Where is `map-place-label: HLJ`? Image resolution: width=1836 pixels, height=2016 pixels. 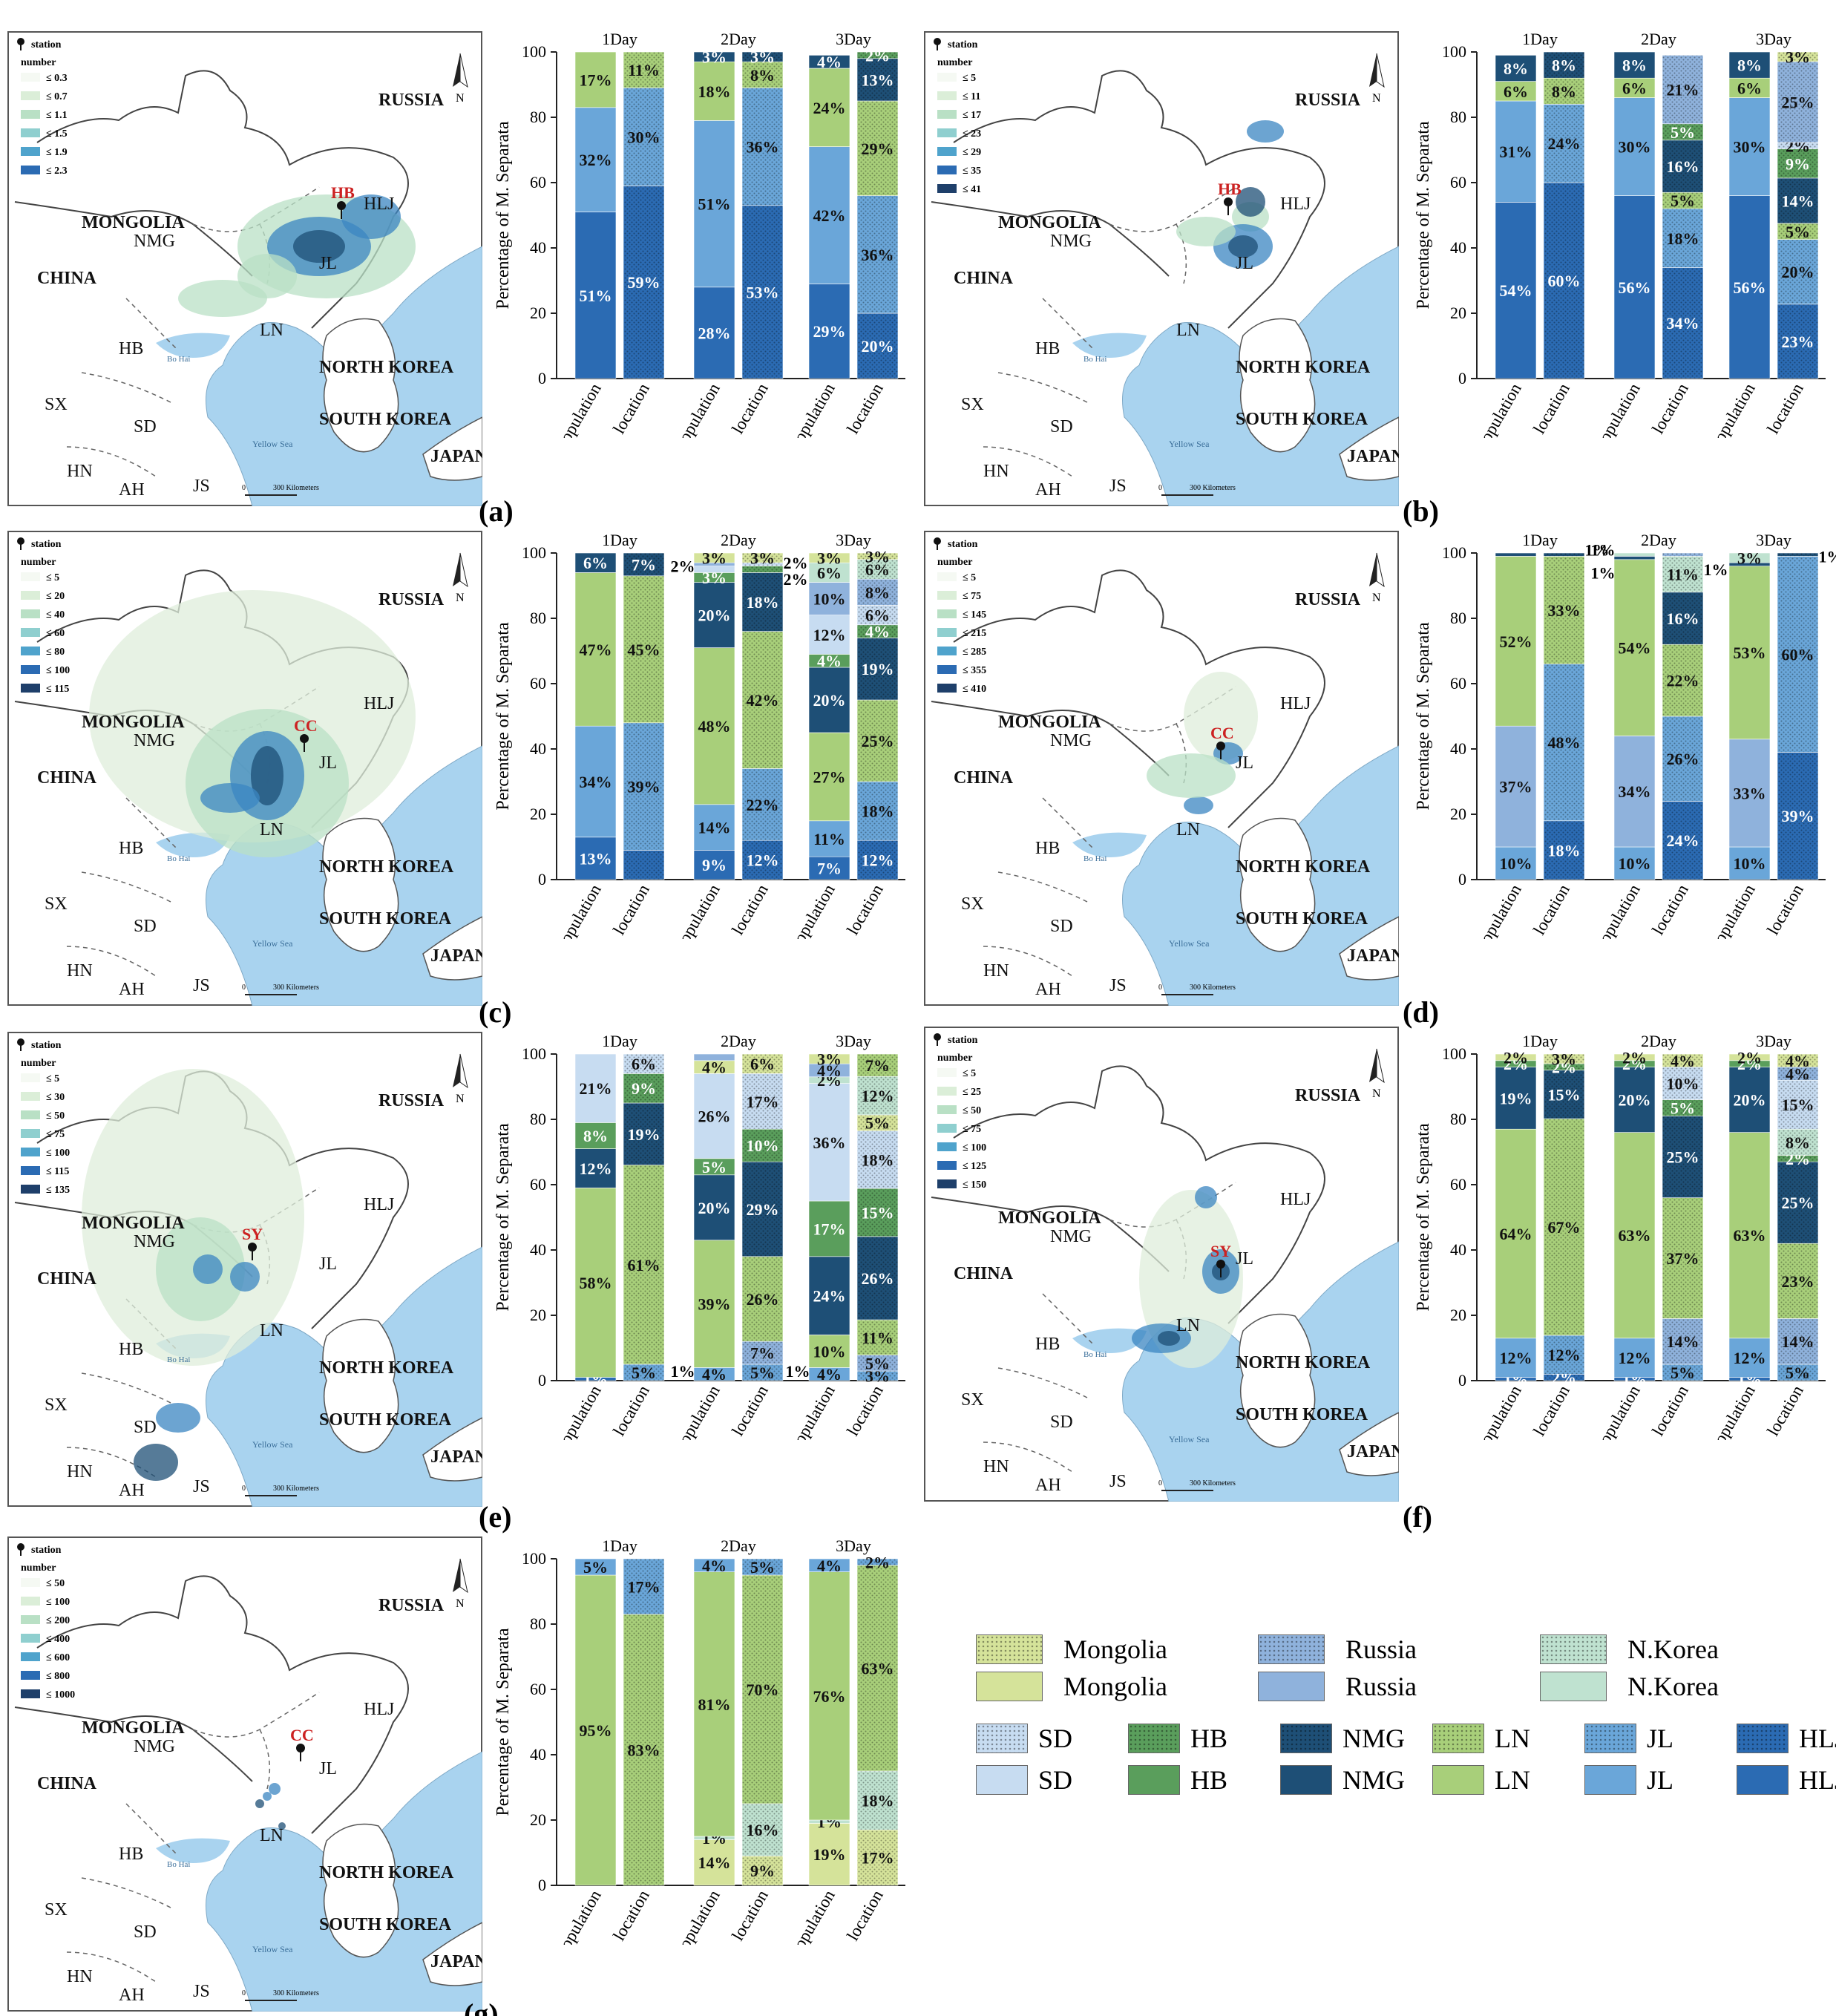 map-place-label: HLJ is located at coordinates (1295, 1200).